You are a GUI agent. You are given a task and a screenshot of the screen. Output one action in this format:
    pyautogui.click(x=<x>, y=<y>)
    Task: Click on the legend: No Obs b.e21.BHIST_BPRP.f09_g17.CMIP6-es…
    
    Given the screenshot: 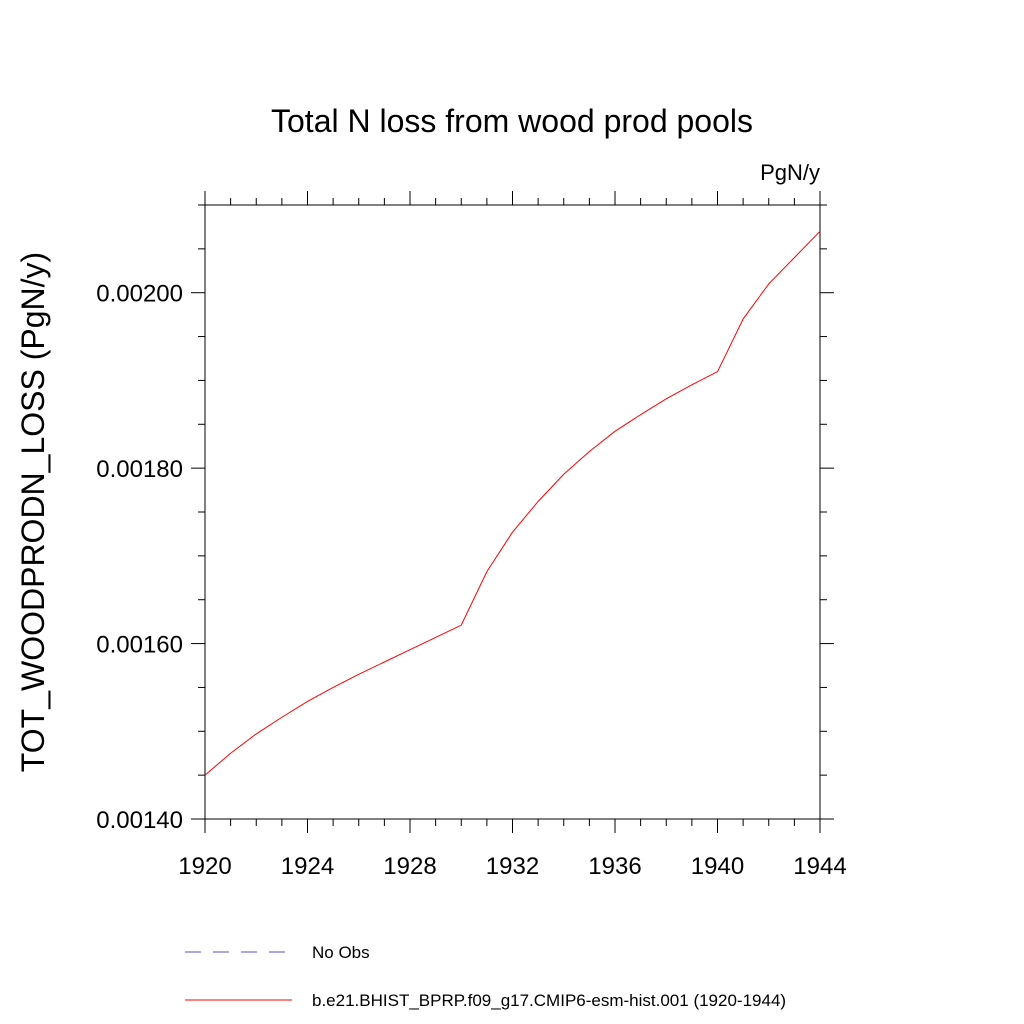 What is the action you would take?
    pyautogui.click(x=485, y=976)
    